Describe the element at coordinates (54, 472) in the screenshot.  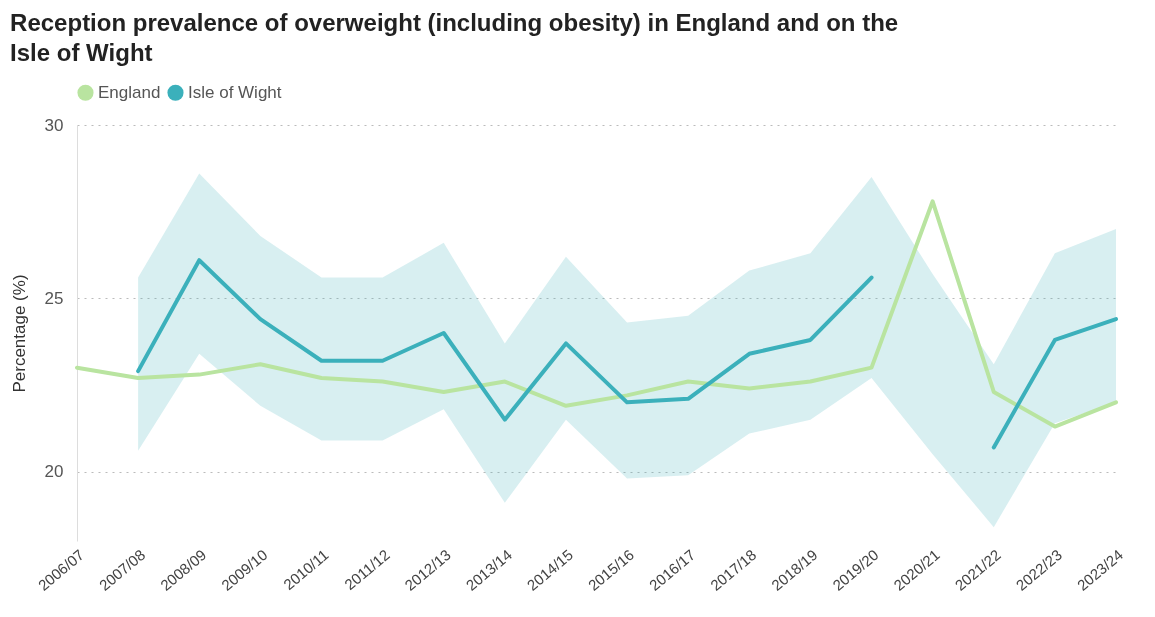
I see `y-tick-label: 20` at that location.